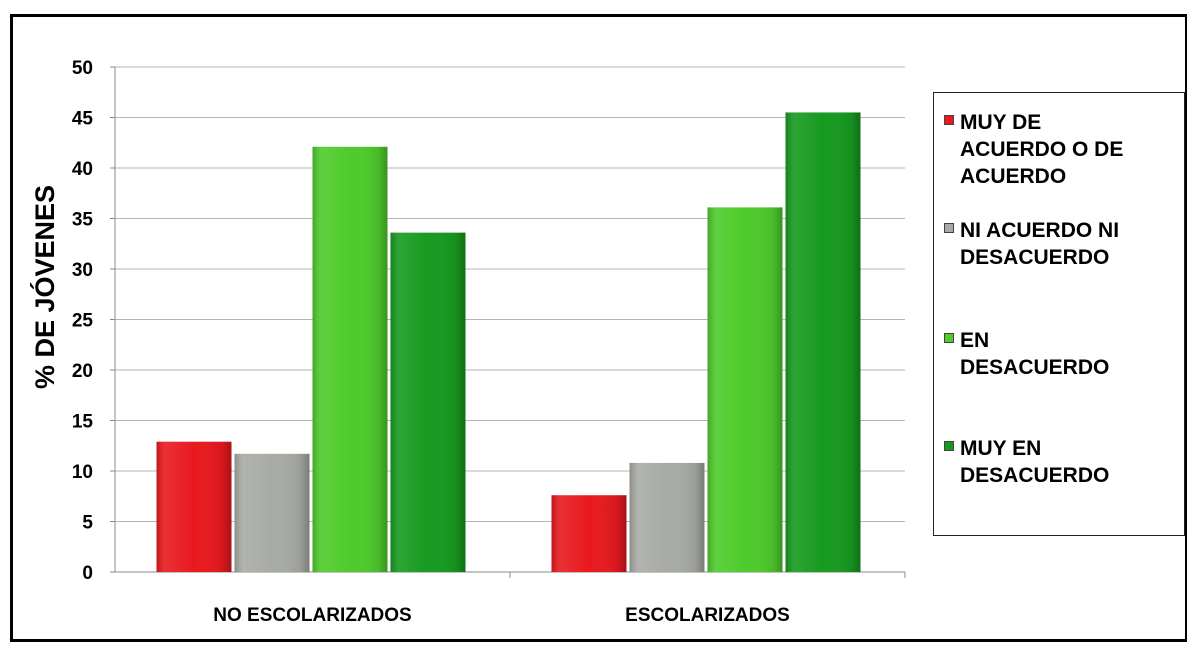 This screenshot has height=656, width=1193. I want to click on y-tick-label: 10, so click(82, 472).